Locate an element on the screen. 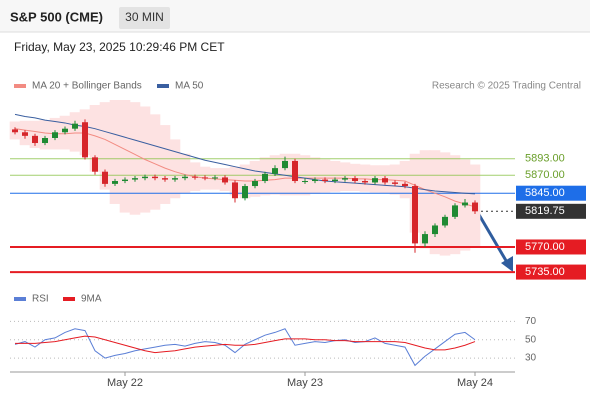 This screenshot has height=400, width=590. source: Research © 2025 Trading Central is located at coordinates (506, 86).